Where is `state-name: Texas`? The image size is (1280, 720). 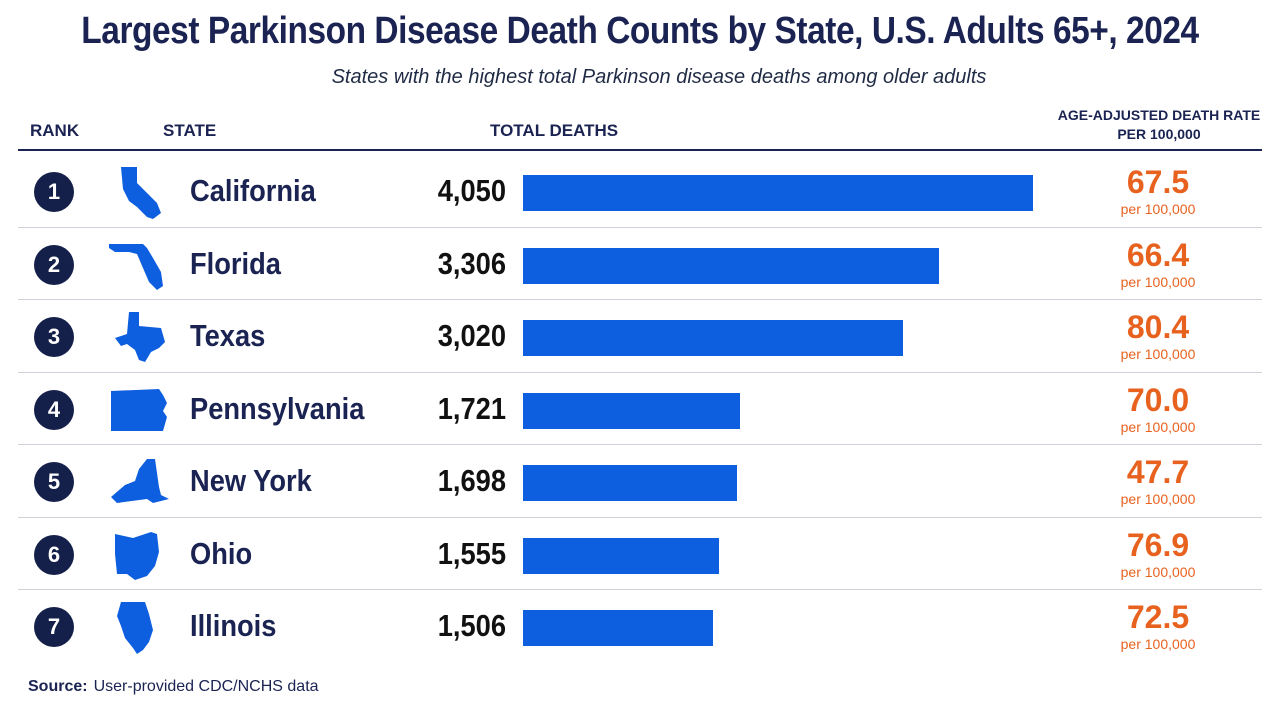 state-name: Texas is located at coordinates (228, 335).